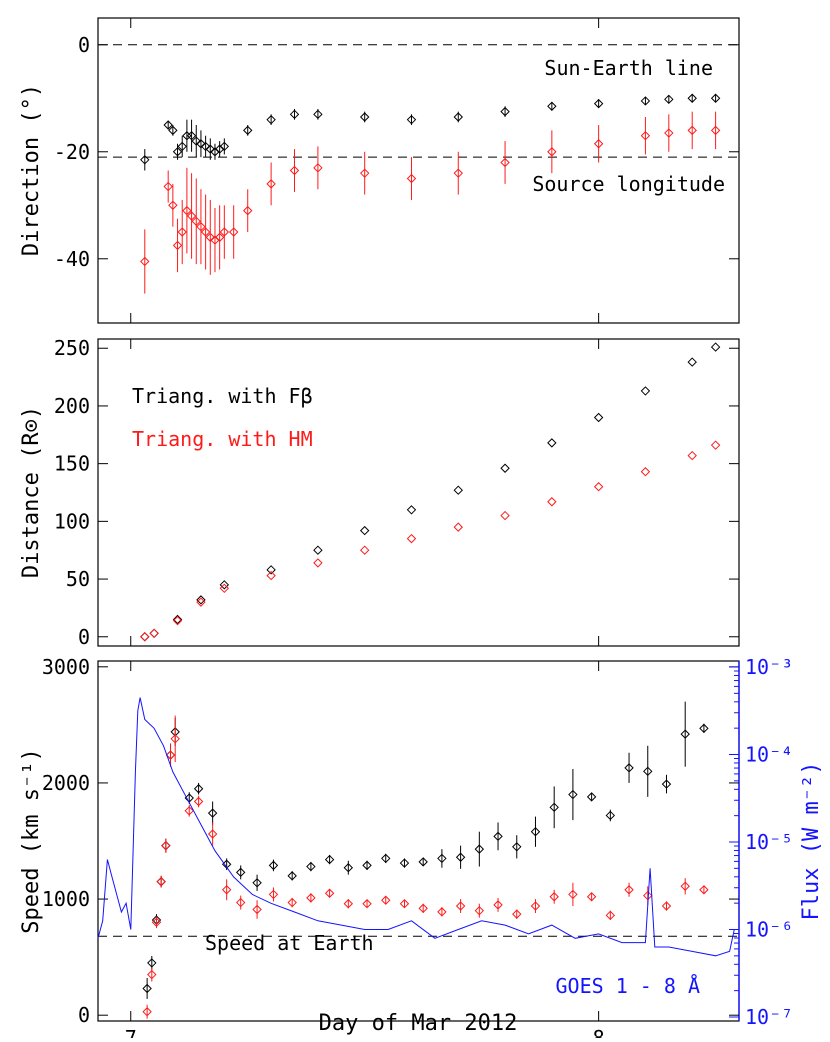  What do you see at coordinates (72, 406) in the screenshot?
I see `ytick-label: 200` at bounding box center [72, 406].